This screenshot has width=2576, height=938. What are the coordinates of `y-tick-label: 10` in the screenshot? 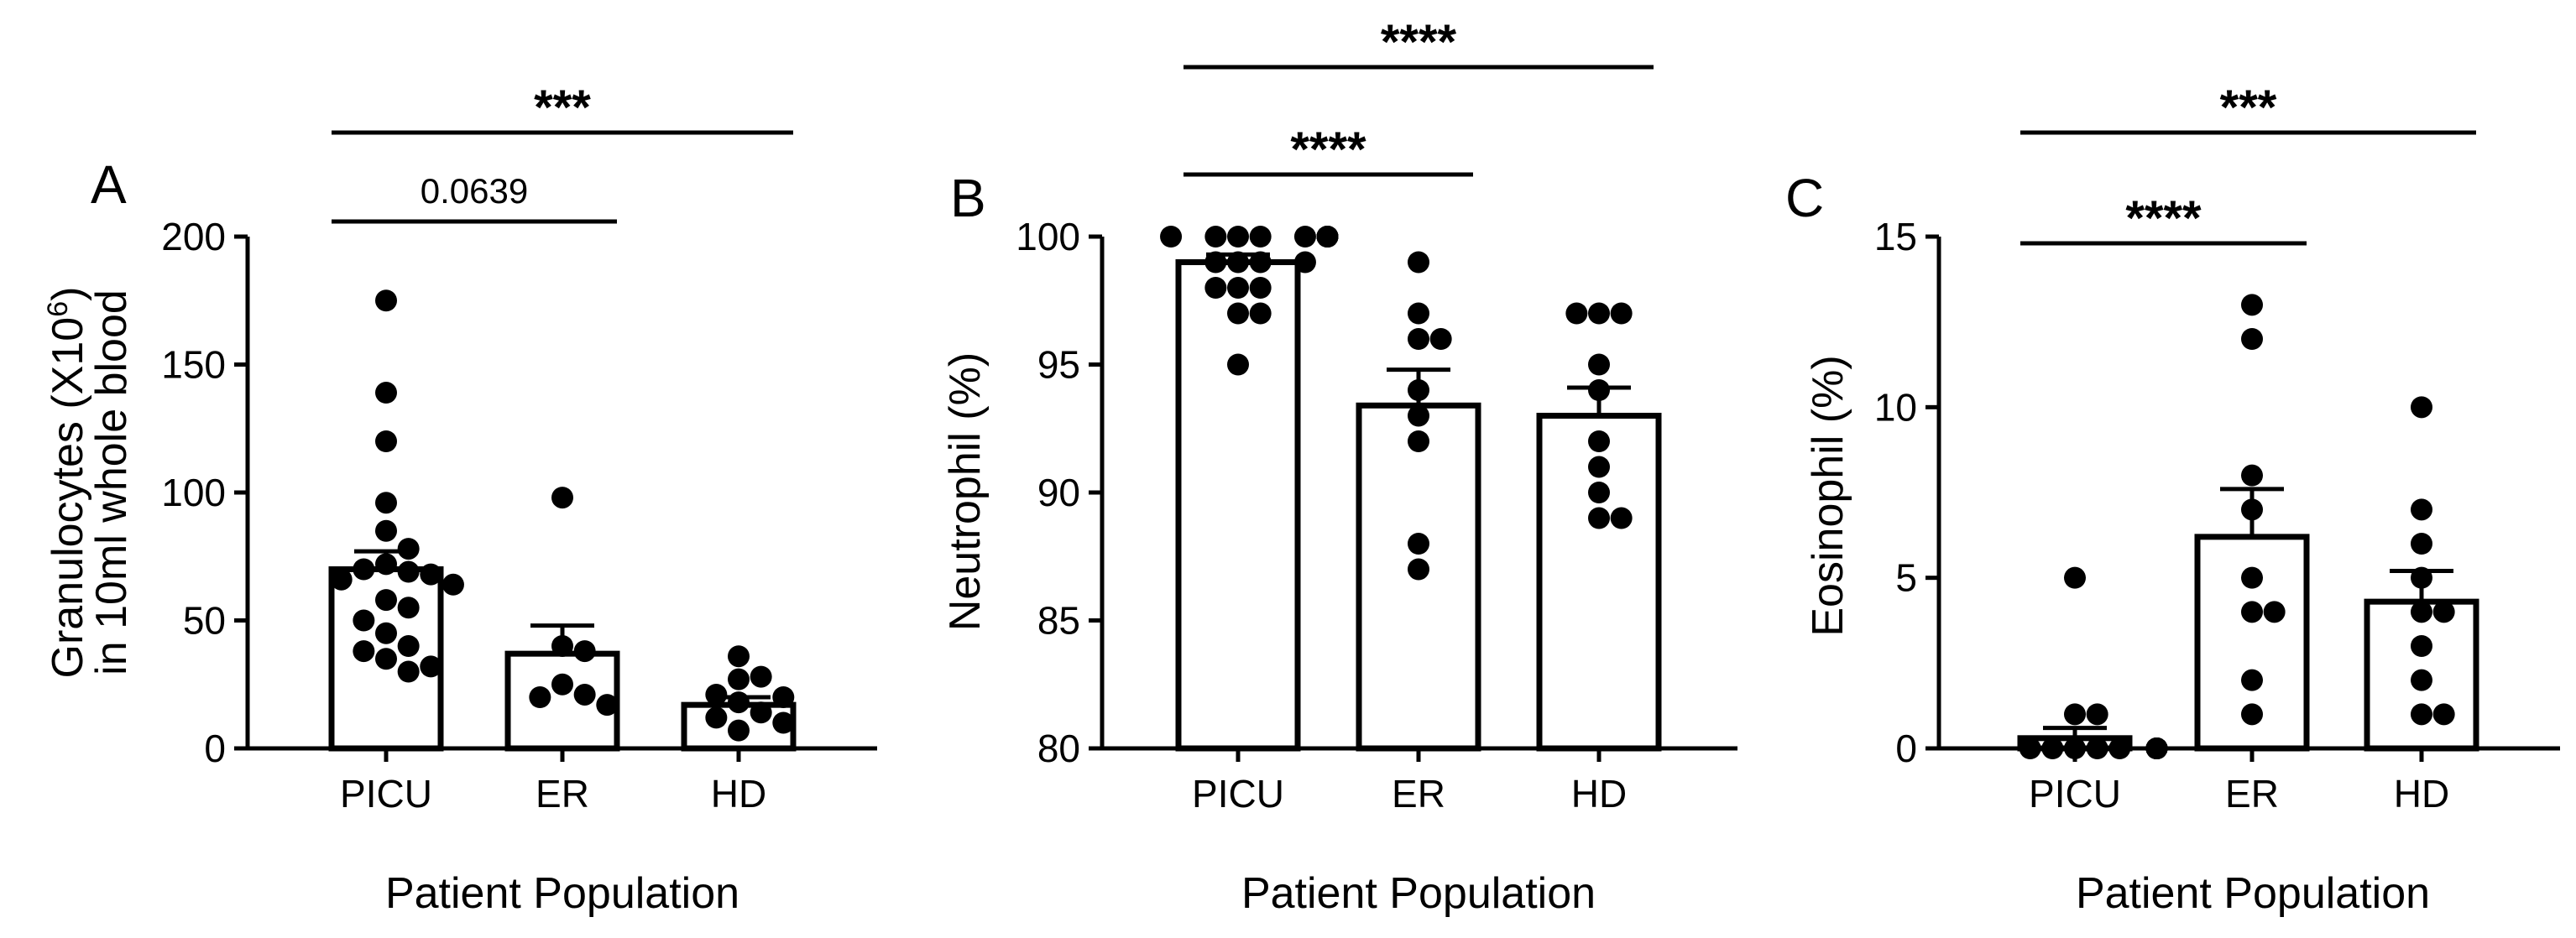 It's located at (1895, 407).